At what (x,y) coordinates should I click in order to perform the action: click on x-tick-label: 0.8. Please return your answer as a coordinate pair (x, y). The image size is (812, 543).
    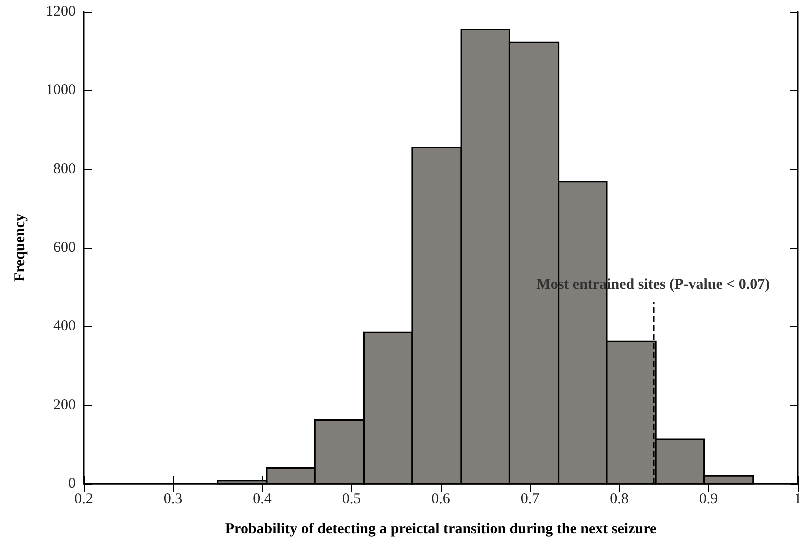
    Looking at the image, I should click on (619, 500).